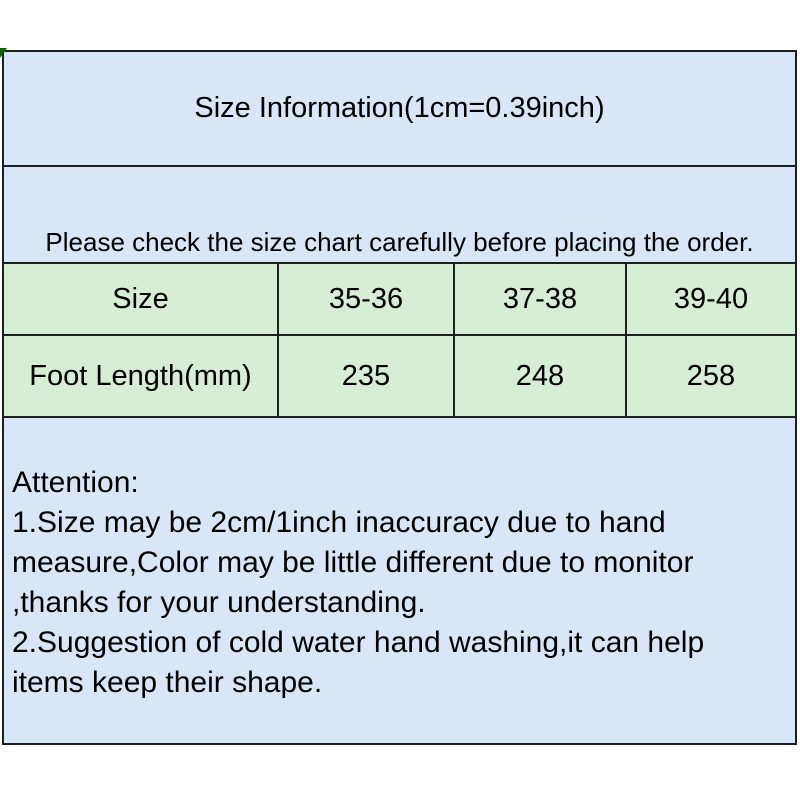 This screenshot has height=800, width=800. What do you see at coordinates (167, 682) in the screenshot?
I see `attention-line-5: items keep their shape.` at bounding box center [167, 682].